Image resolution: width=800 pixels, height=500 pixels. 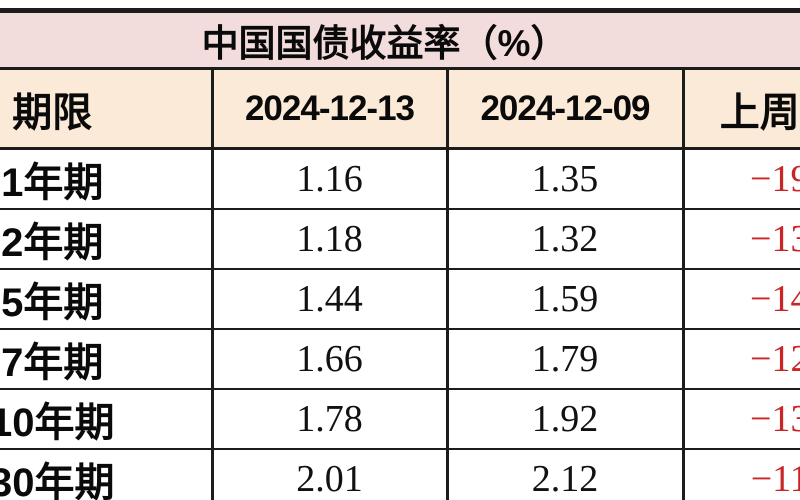 I want to click on table-row: 2年期 1.18 1.32 −13, so click(x=400, y=239).